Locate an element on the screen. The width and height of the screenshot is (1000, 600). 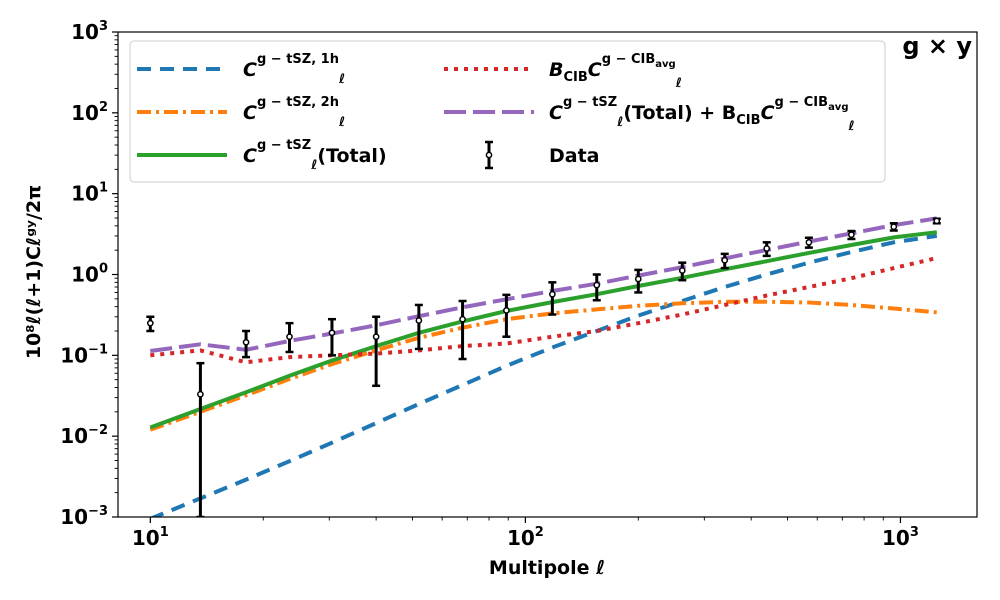
x-tick-label: 101 is located at coordinates (150, 537).